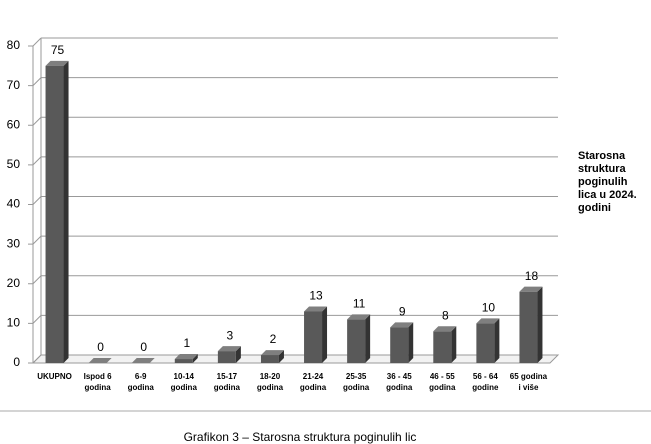 The width and height of the screenshot is (651, 444). Describe the element at coordinates (528, 387) in the screenshot. I see `x-tick-label: i više` at that location.